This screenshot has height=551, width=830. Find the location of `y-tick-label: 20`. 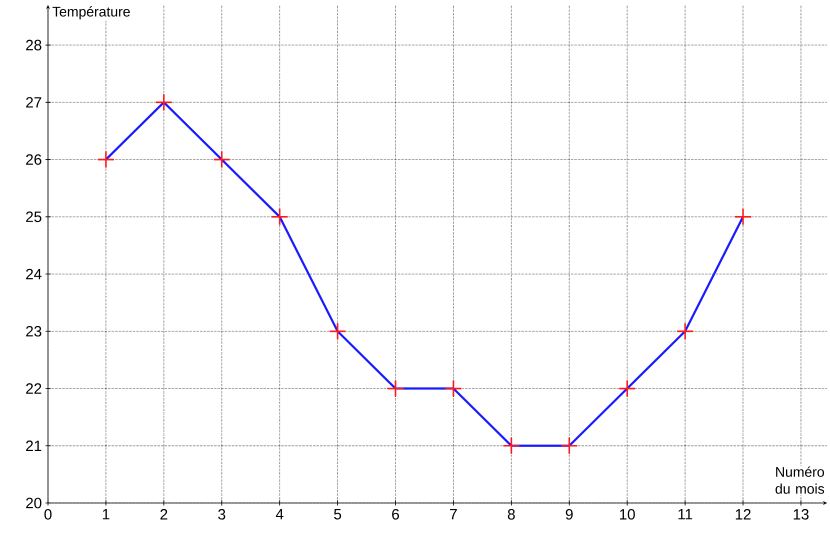

y-tick-label: 20 is located at coordinates (34, 503).